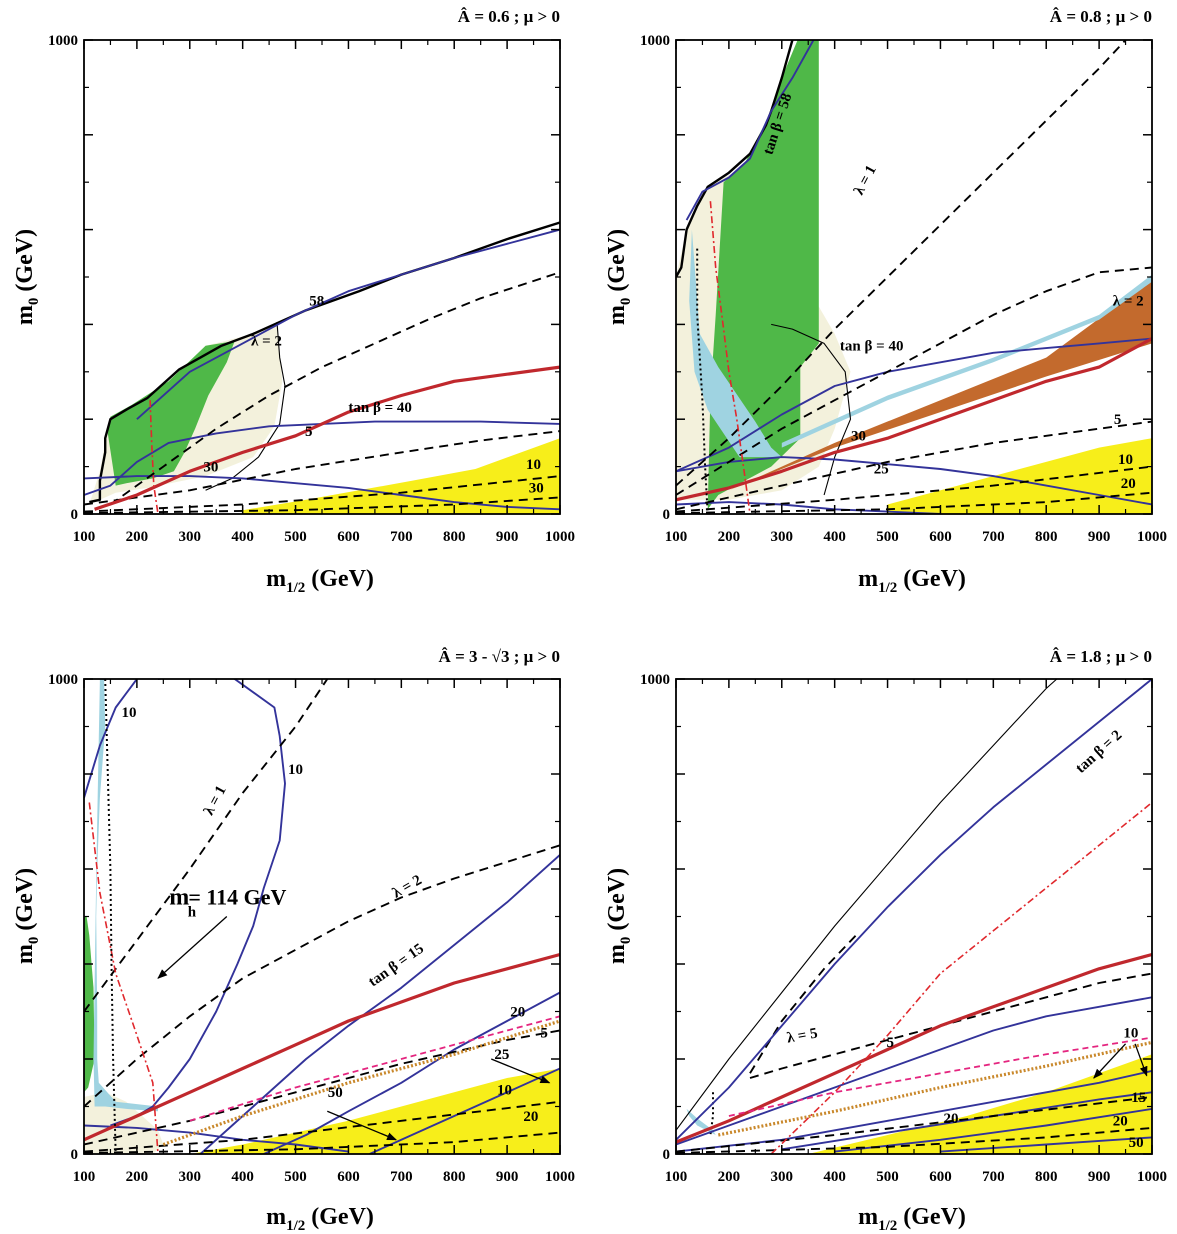 This screenshot has width=1177, height=1234. What do you see at coordinates (1138, 1098) in the screenshot?
I see `curve-label: 15` at bounding box center [1138, 1098].